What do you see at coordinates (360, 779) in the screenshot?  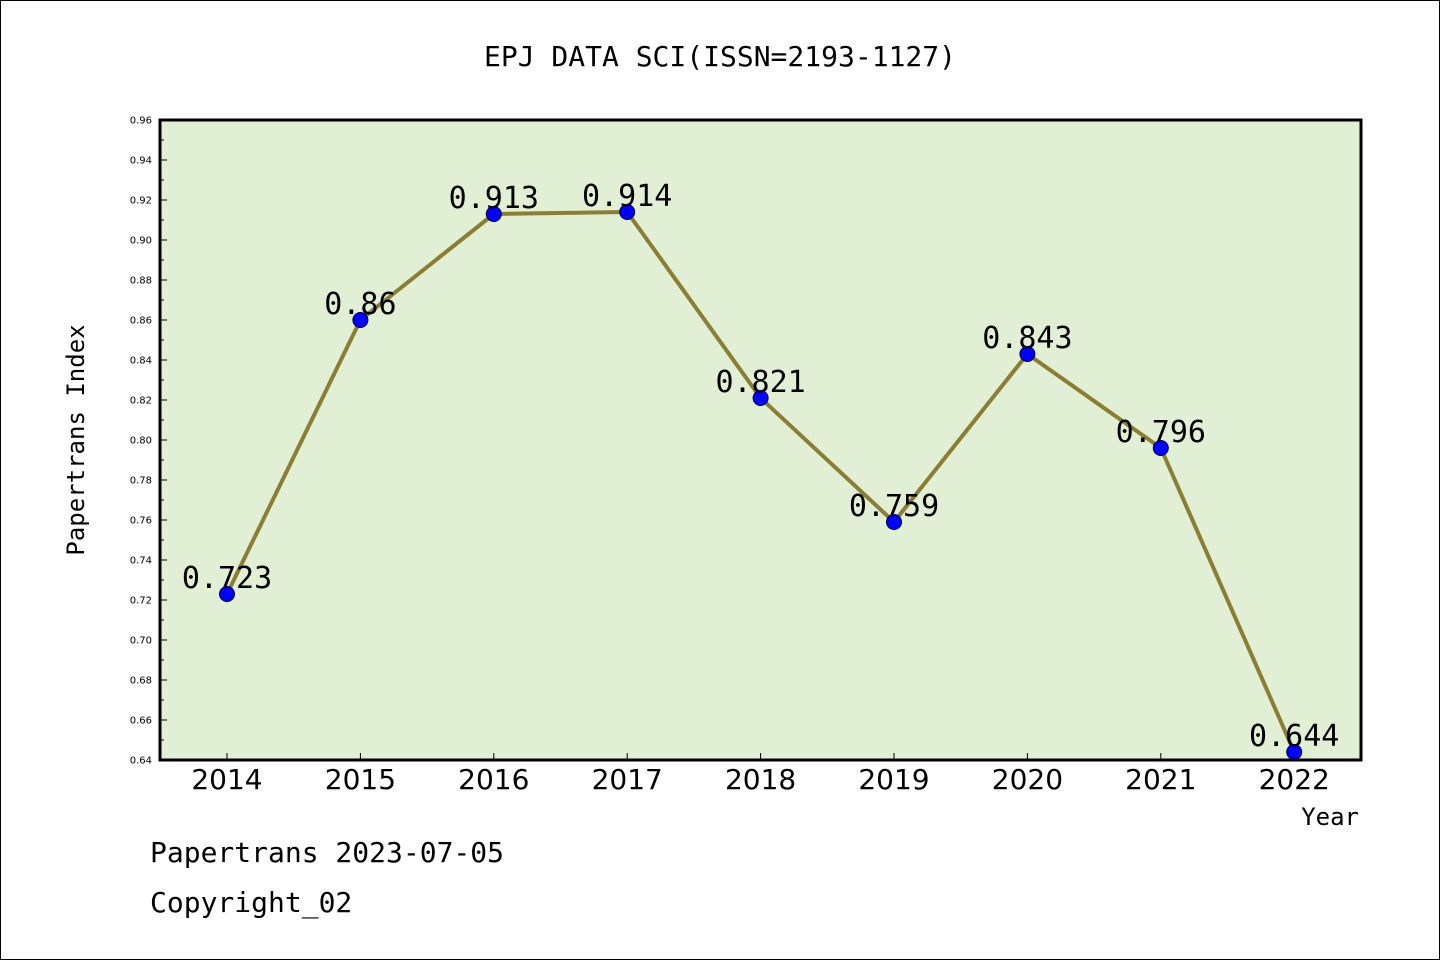 I see `x-tick-label: 2015` at bounding box center [360, 779].